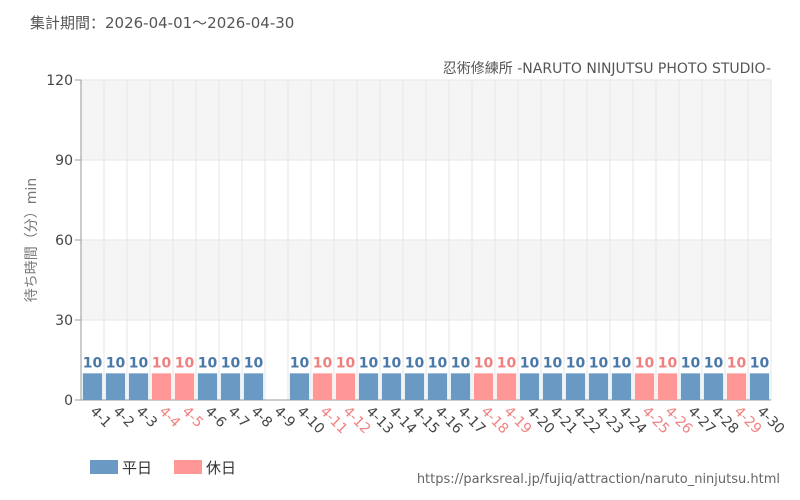 The width and height of the screenshot is (800, 500). What do you see at coordinates (100, 417) in the screenshot?
I see `x-tick-label: 4-1` at bounding box center [100, 417].